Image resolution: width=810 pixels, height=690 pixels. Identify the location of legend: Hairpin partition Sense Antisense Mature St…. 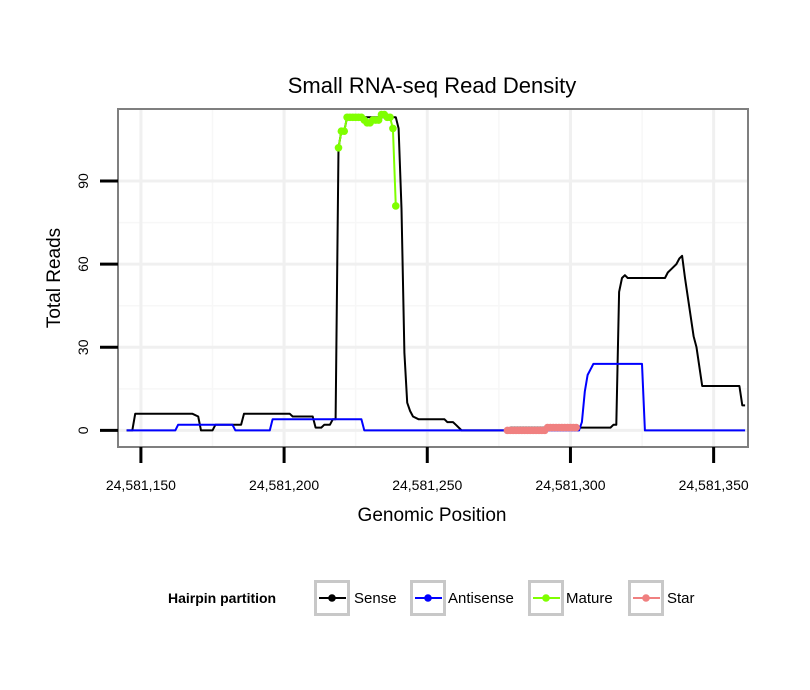
(431, 598).